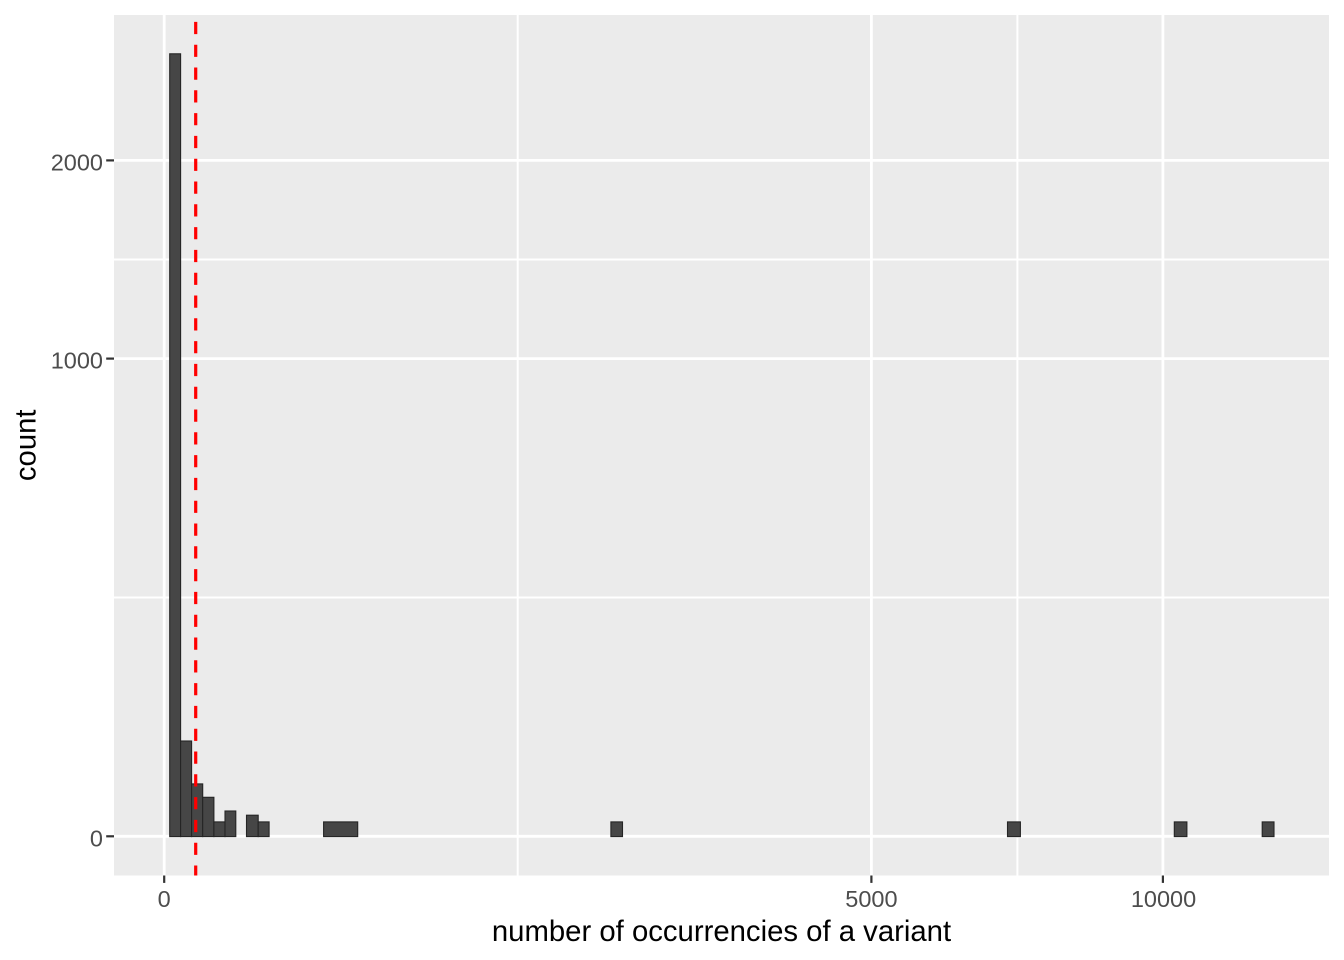 This screenshot has width=1344, height=960. I want to click on svg-text: 10000, so click(1163, 899).